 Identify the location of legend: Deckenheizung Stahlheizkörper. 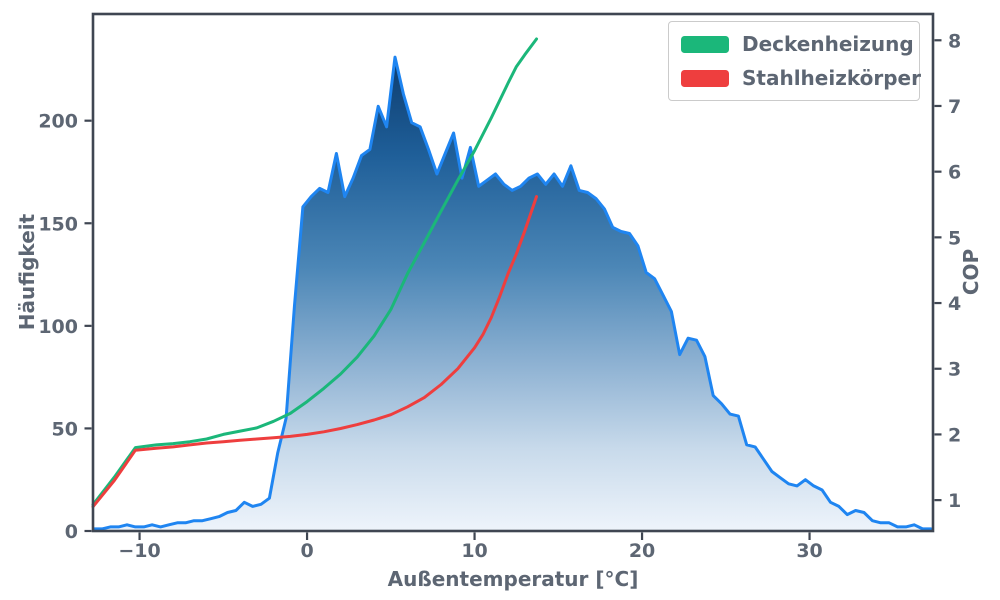
(794, 61).